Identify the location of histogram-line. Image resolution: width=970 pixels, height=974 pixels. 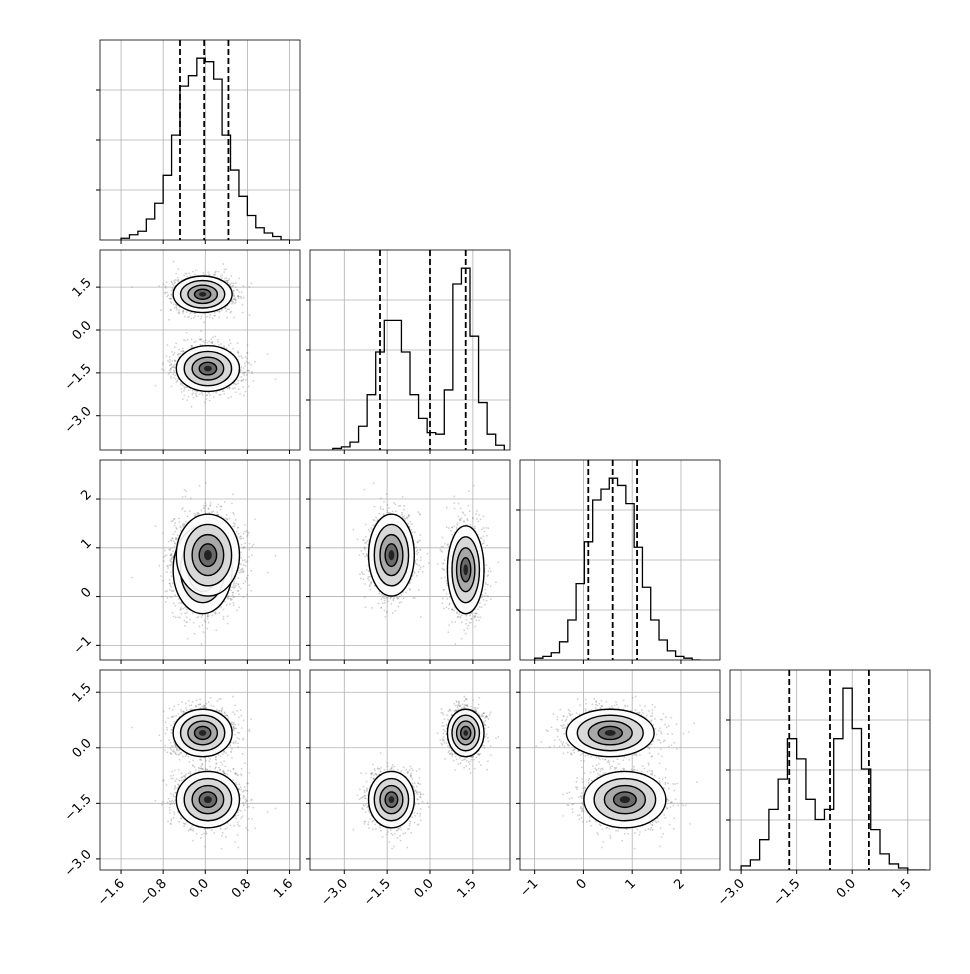
(418, 359).